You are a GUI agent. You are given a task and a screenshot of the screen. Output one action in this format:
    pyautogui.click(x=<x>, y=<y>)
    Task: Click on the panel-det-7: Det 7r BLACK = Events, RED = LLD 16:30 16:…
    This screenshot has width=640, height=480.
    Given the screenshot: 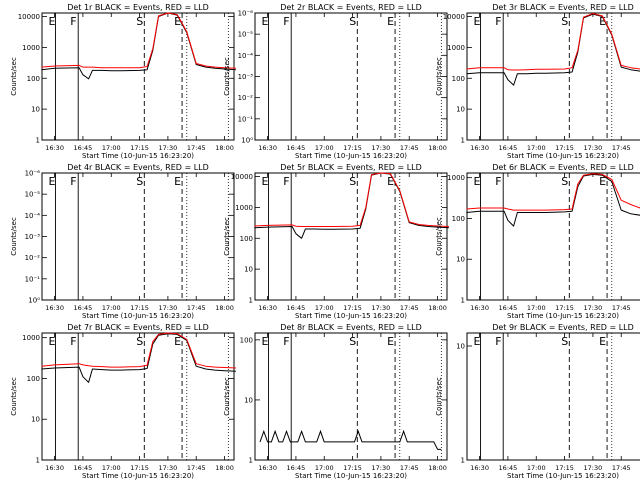 What is the action you would take?
    pyautogui.click(x=123, y=401)
    